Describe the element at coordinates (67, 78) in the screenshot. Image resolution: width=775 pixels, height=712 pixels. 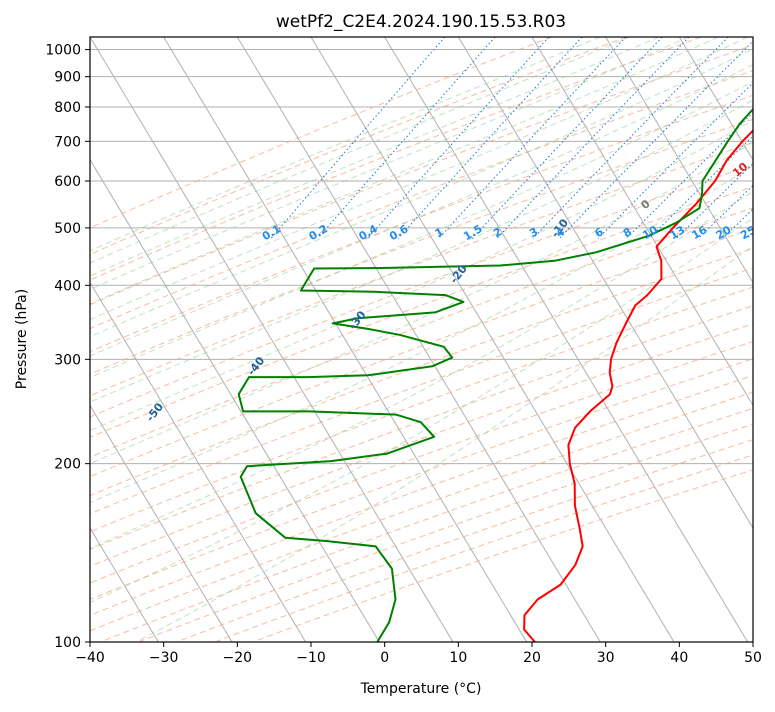
I see `y-tick-label: 900` at that location.